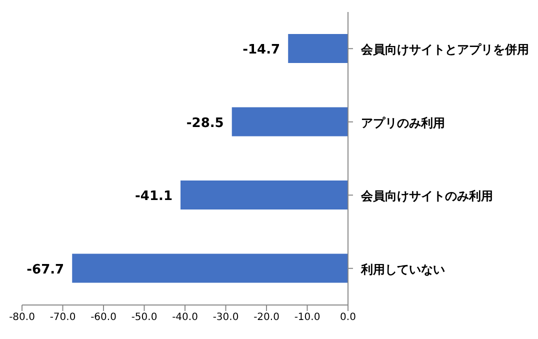  I want to click on x-tick-label: -80.0, so click(22, 318).